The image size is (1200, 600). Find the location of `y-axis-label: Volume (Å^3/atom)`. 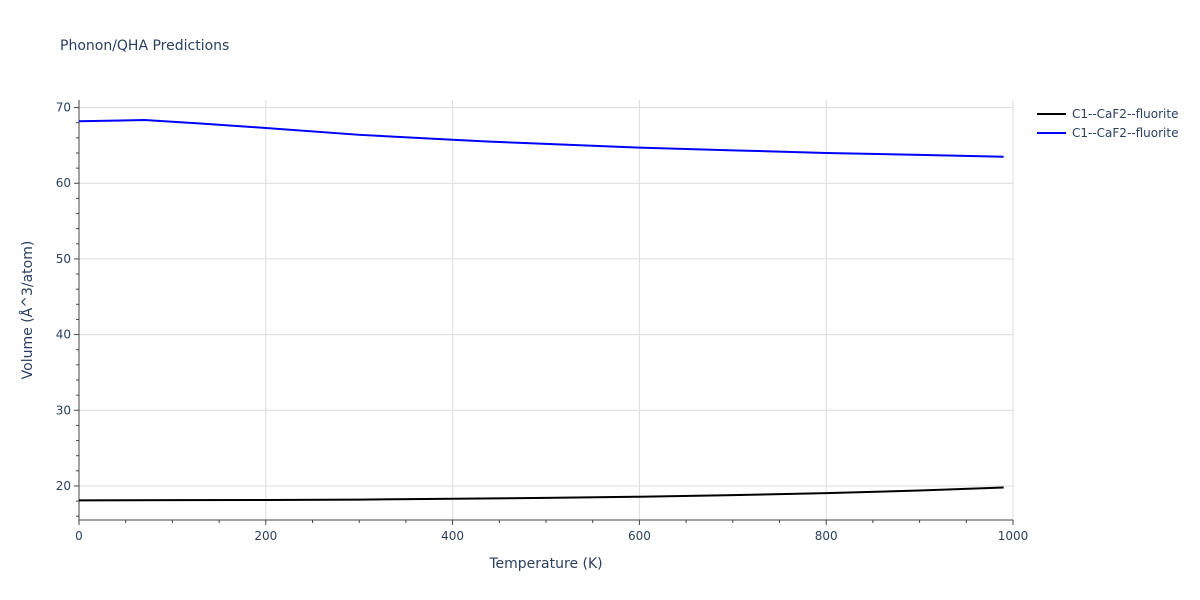

y-axis-label: Volume (Å^3/atom) is located at coordinates (27, 310).